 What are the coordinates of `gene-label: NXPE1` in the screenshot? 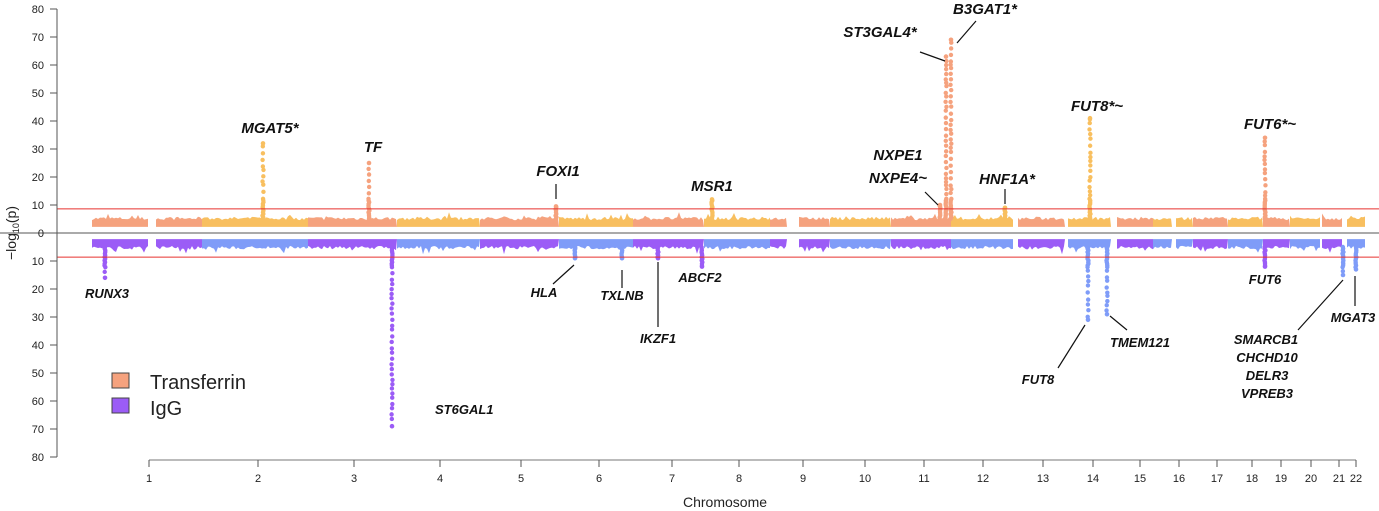 It's located at (897, 155).